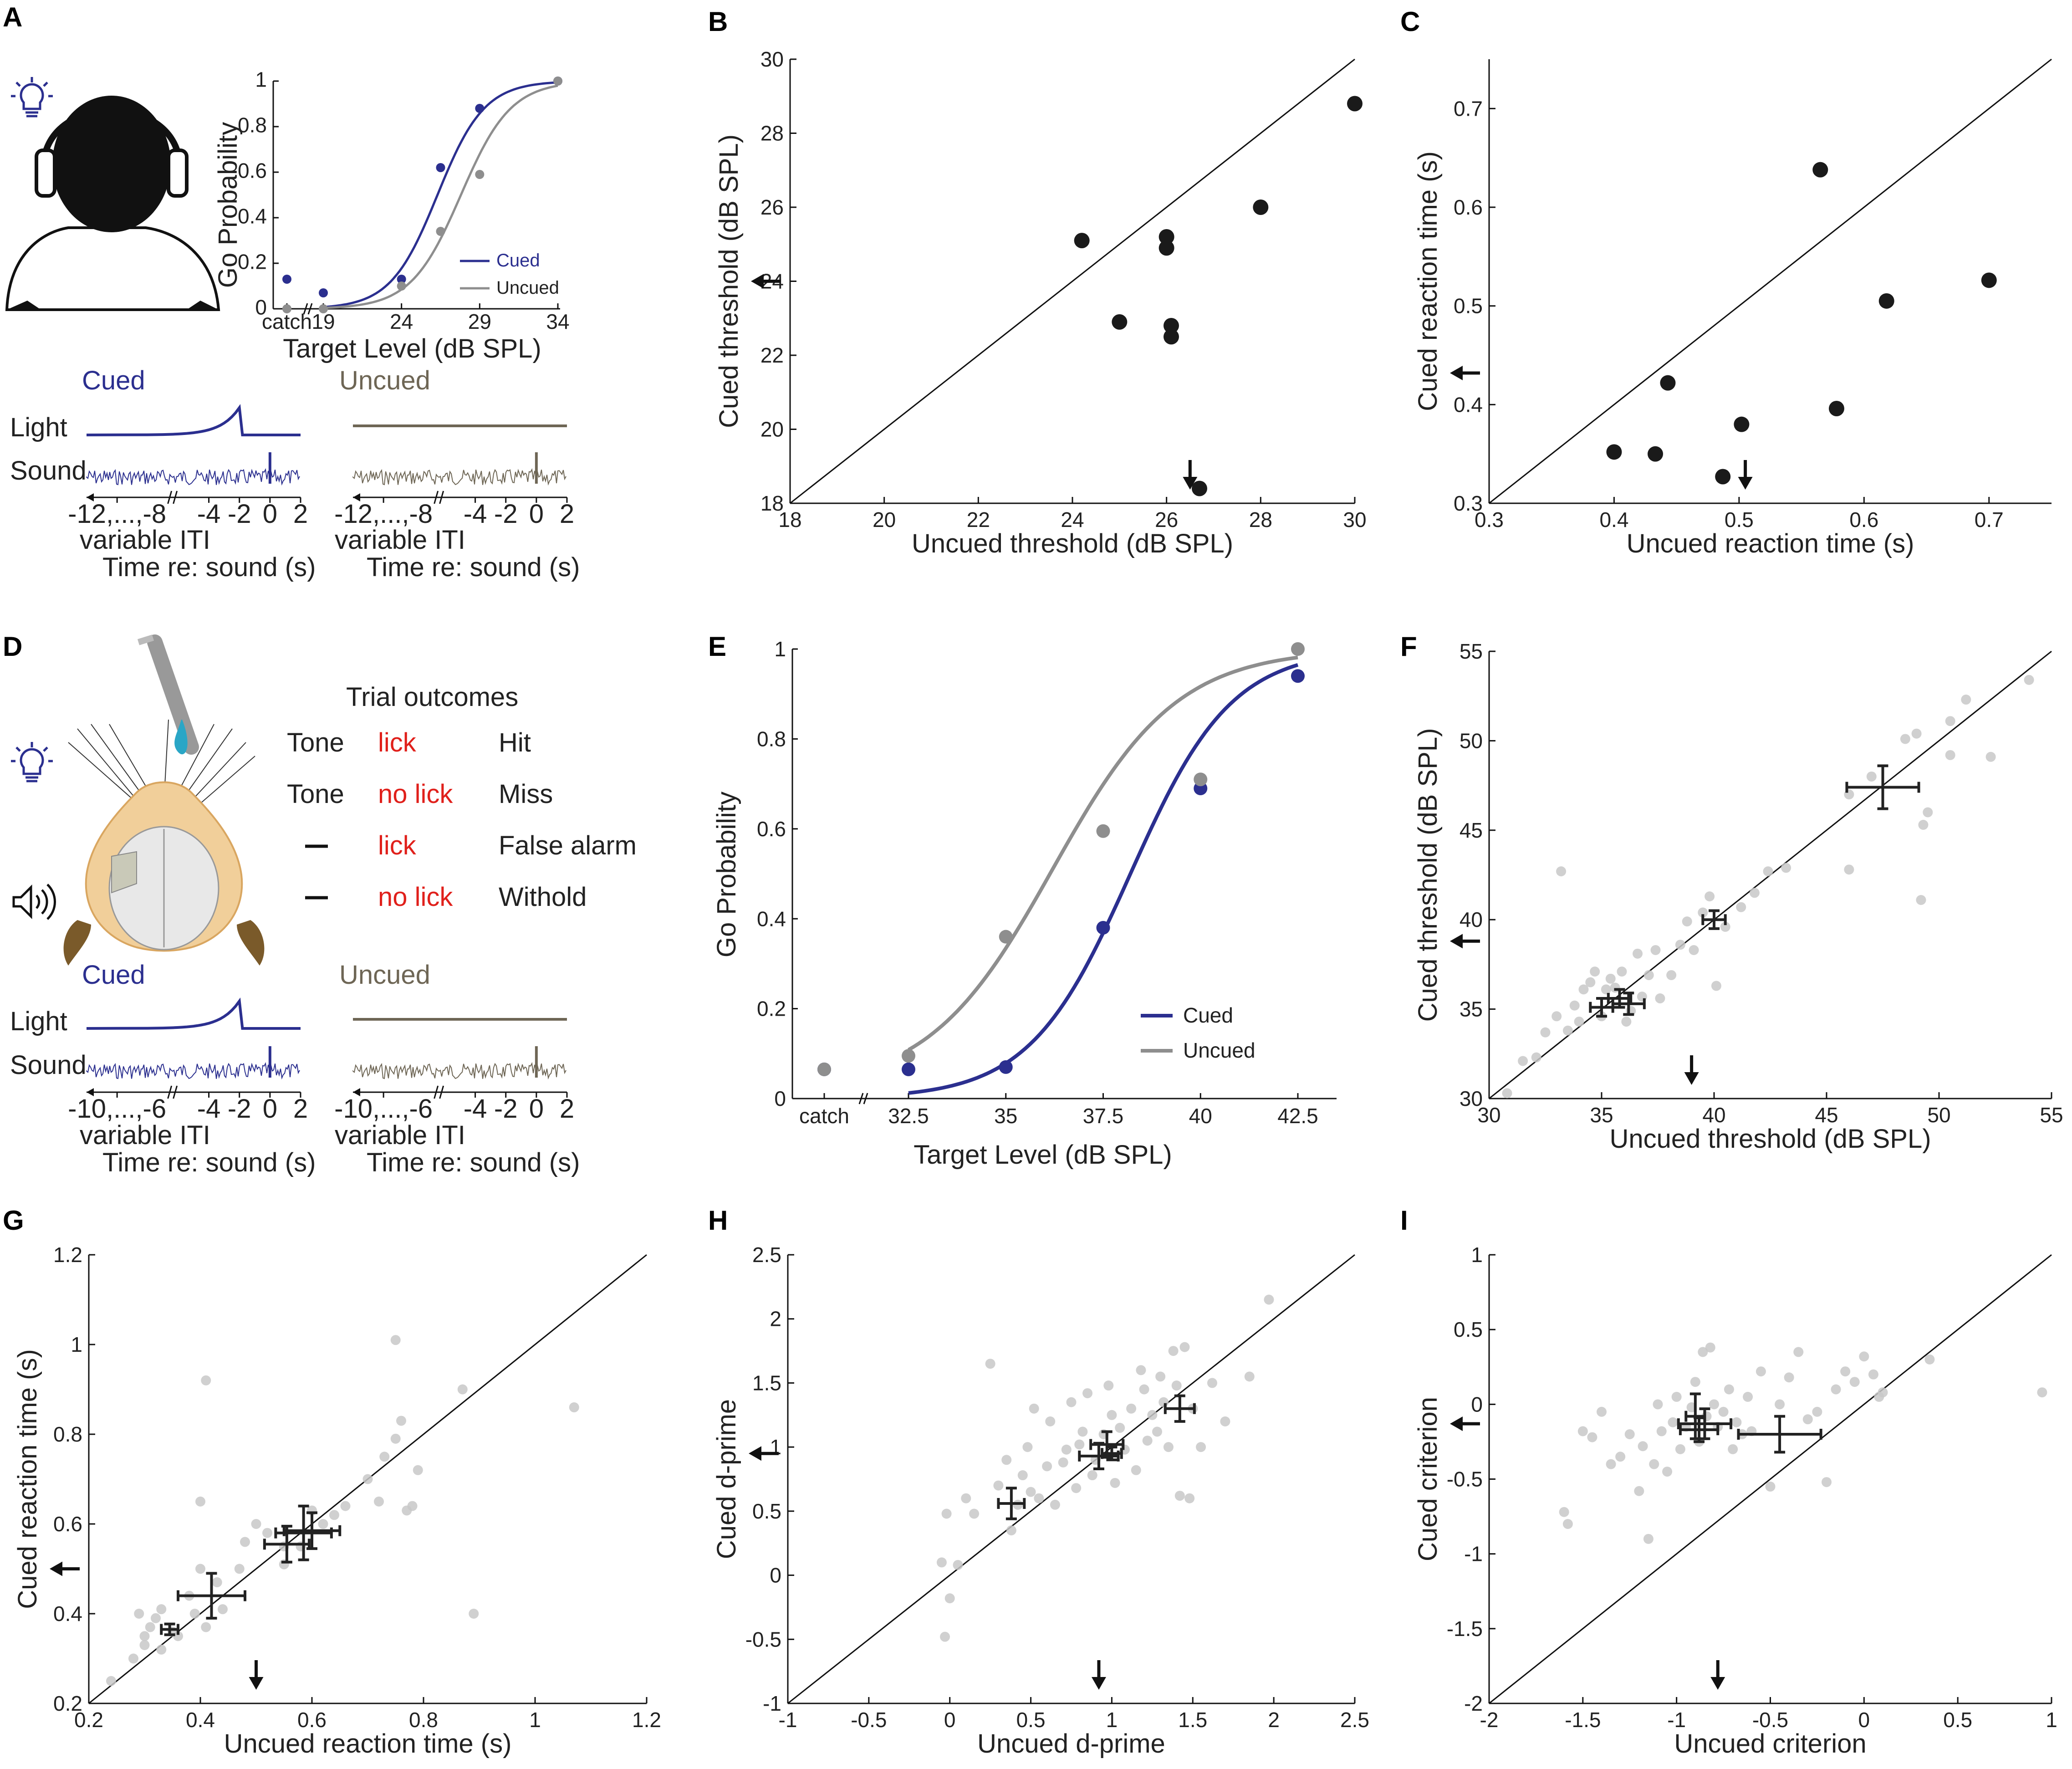 This screenshot has height=1769, width=2072. Describe the element at coordinates (1714, 1115) in the screenshot. I see `x-tick-label: 40` at that location.